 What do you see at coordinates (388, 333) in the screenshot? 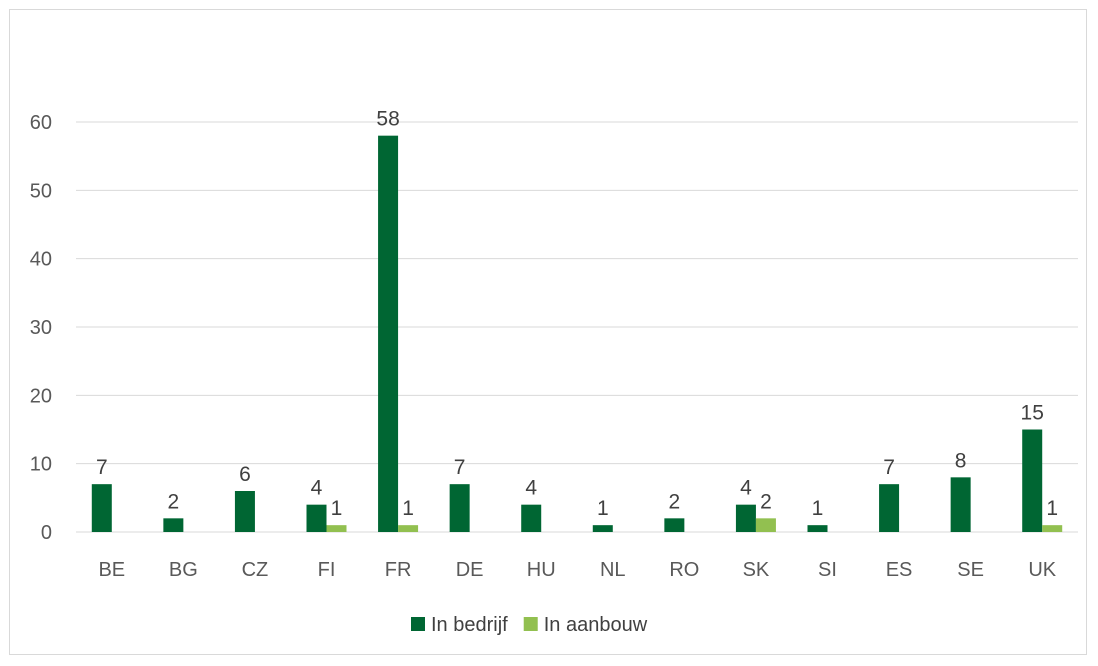
I see `bar-in-bedrijf-fr` at bounding box center [388, 333].